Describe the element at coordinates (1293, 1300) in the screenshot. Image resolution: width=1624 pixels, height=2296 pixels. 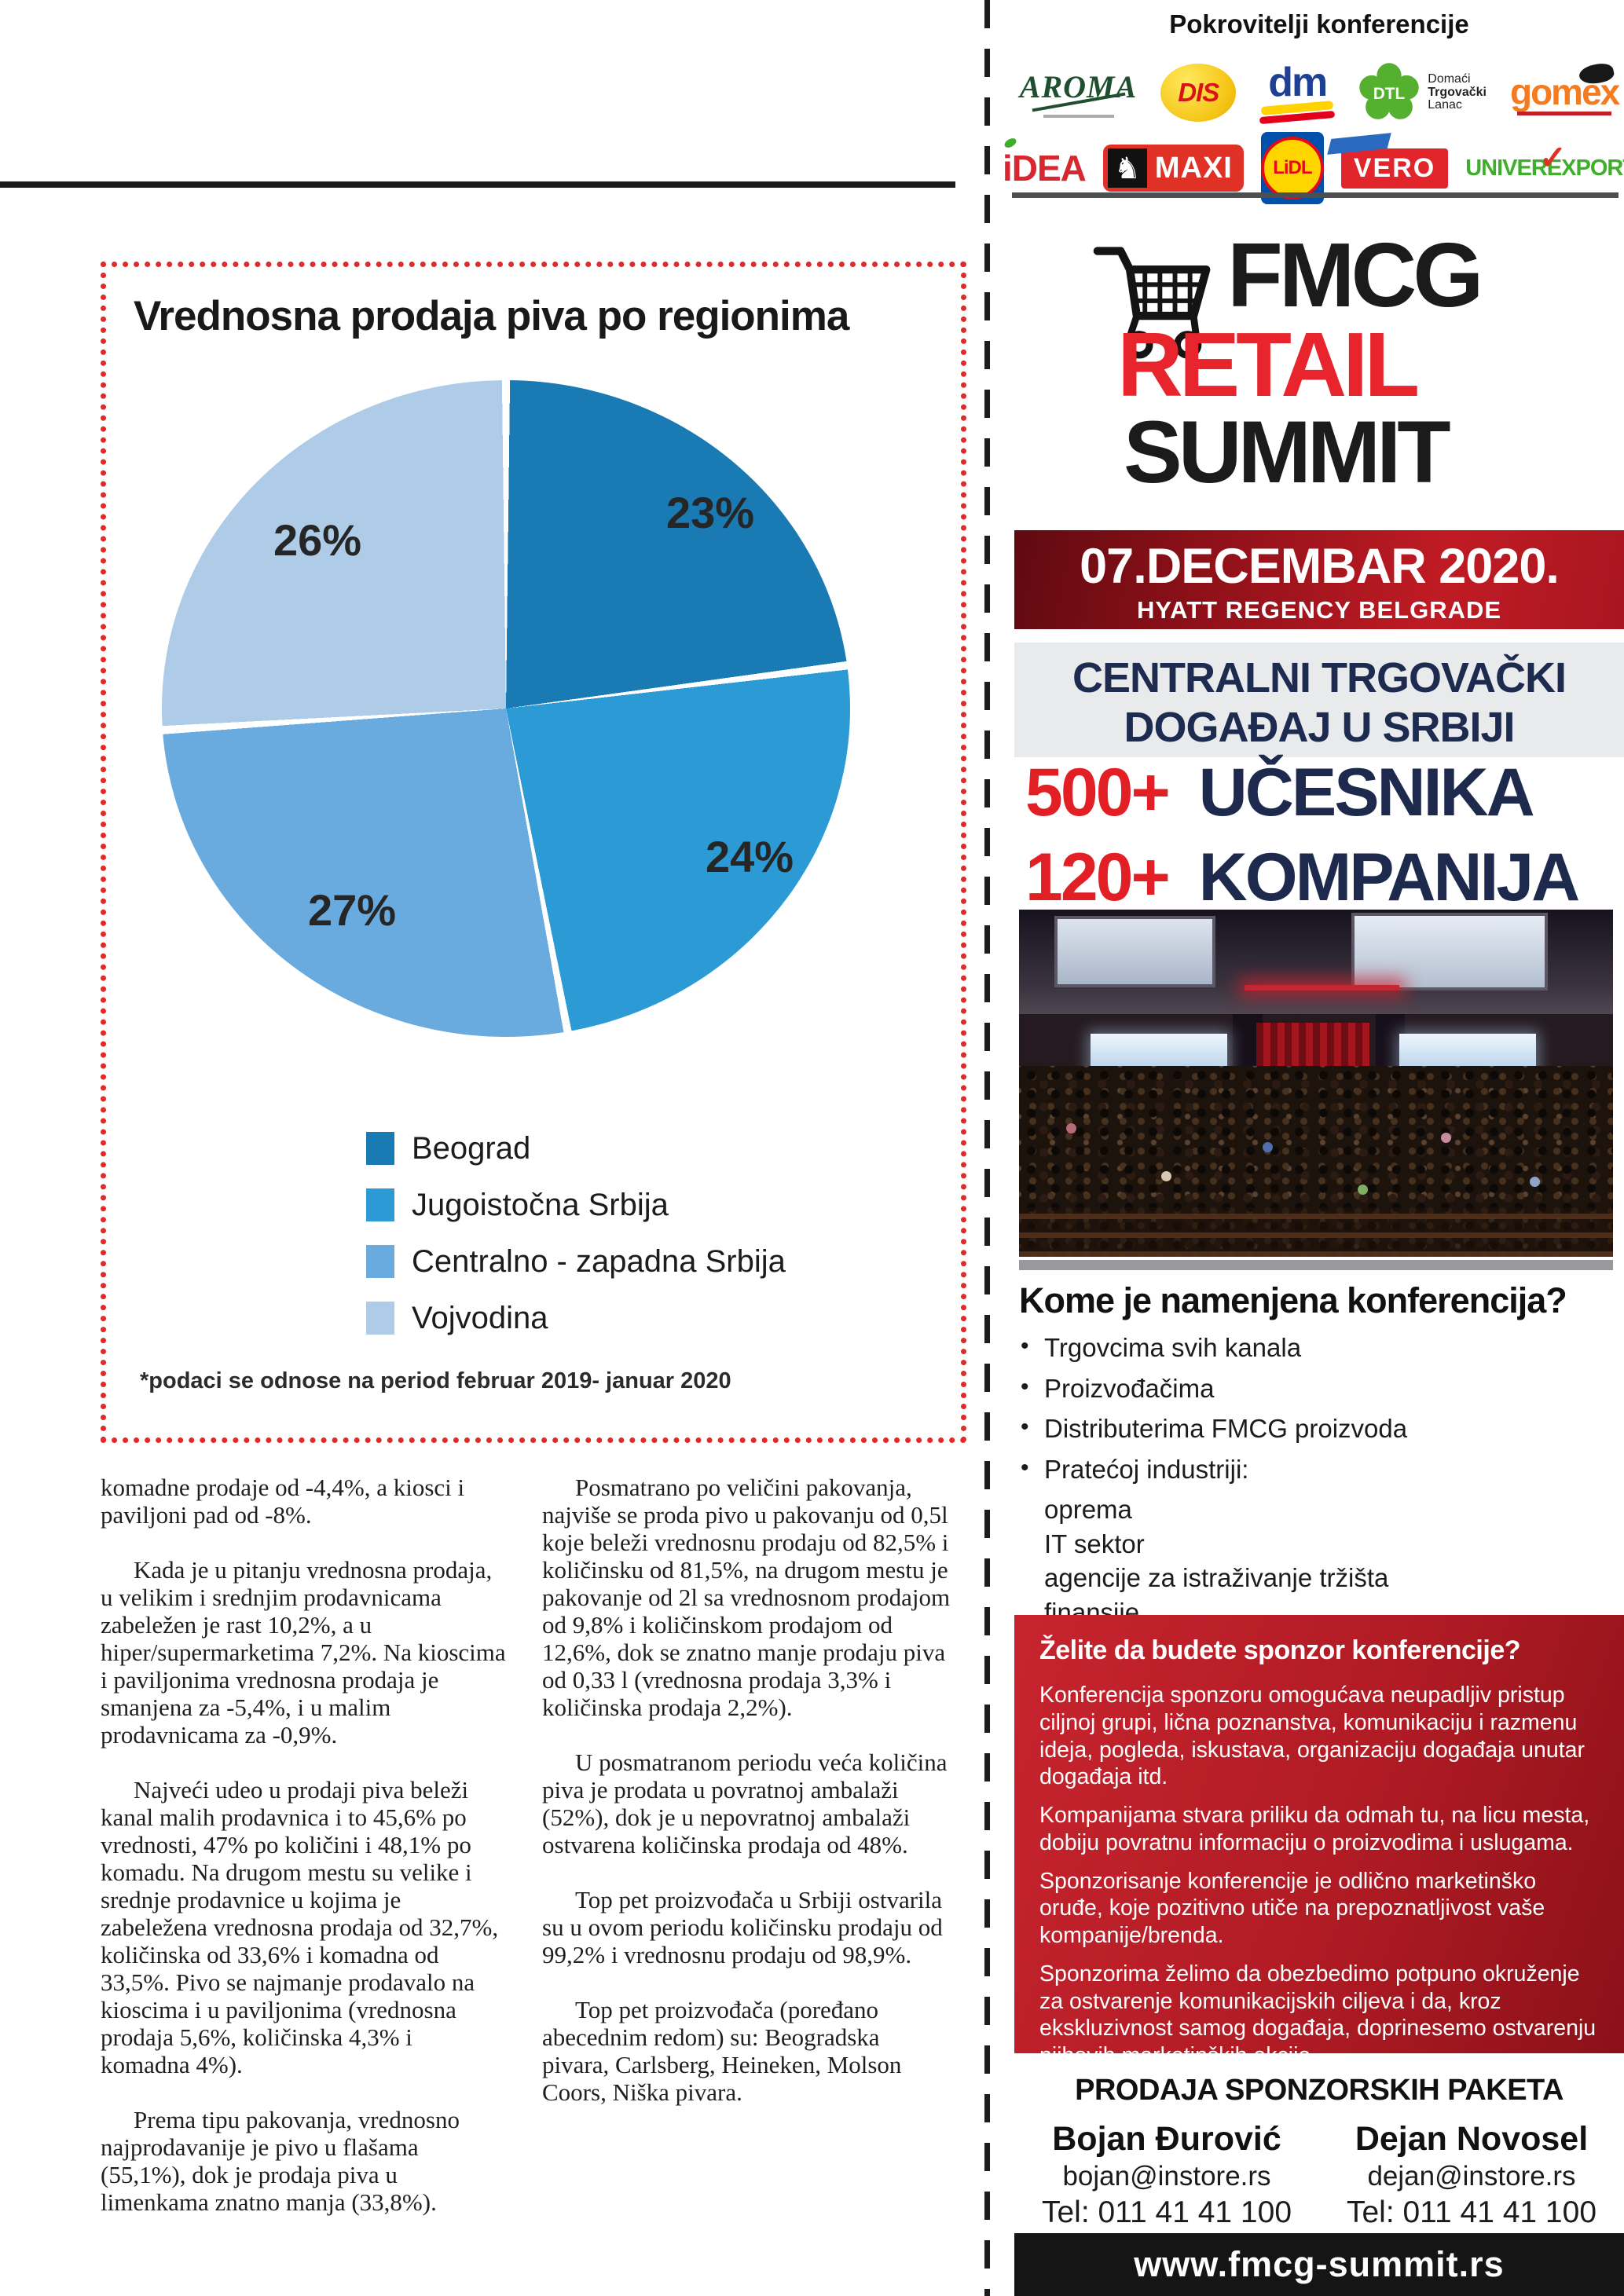
I see `audience-heading: Kome je namenjena konferencija?` at that location.